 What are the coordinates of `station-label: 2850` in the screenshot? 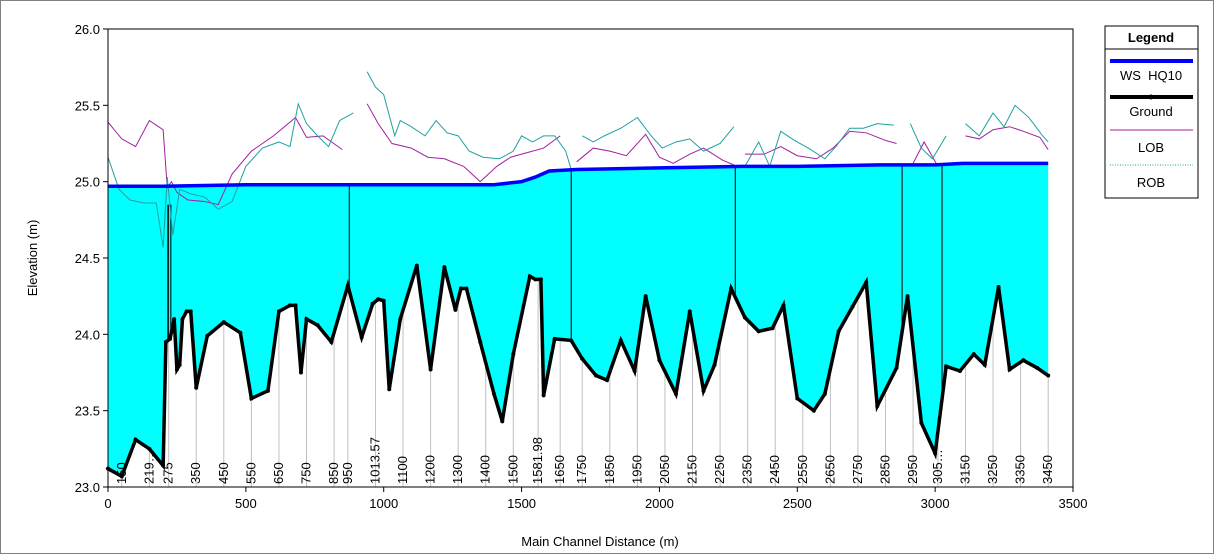 It's located at (885, 469).